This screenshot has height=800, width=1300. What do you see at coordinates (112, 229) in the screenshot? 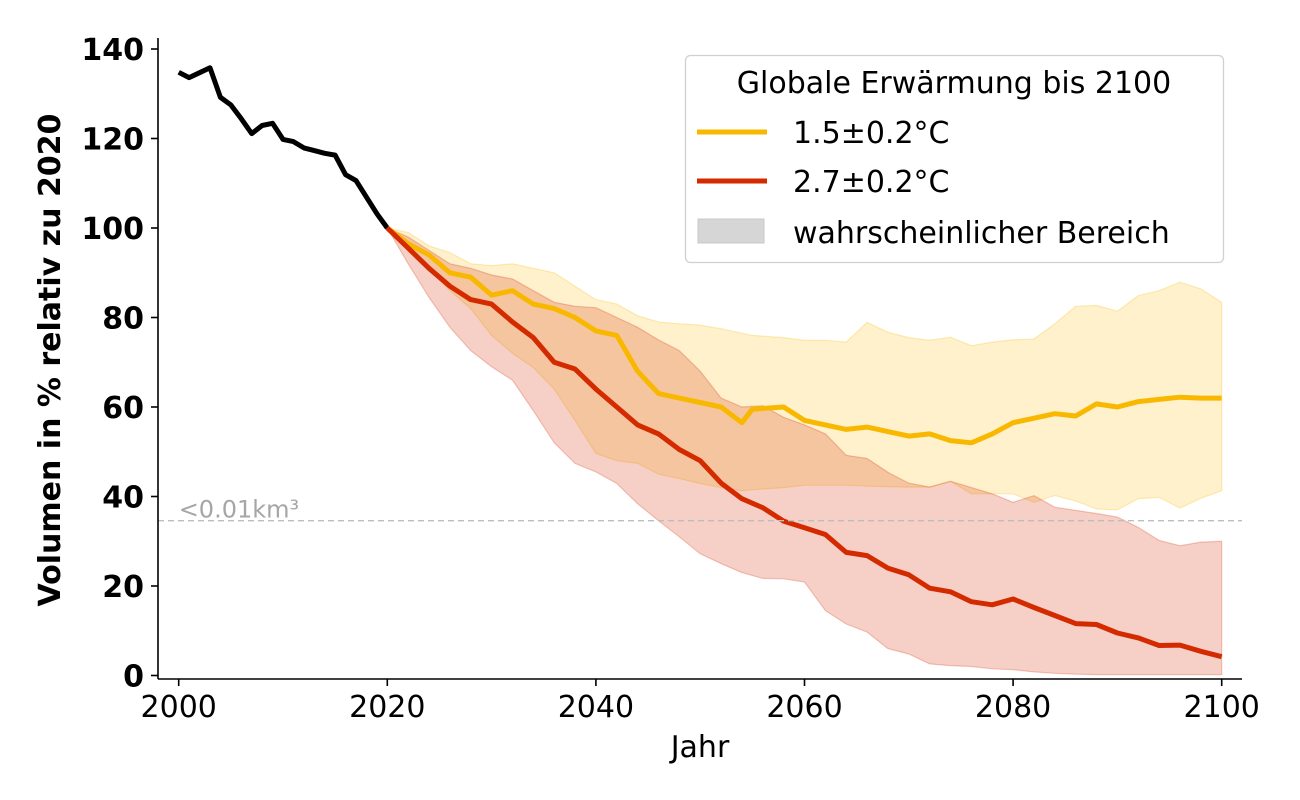
I see `y-tick-label: 100` at bounding box center [112, 229].